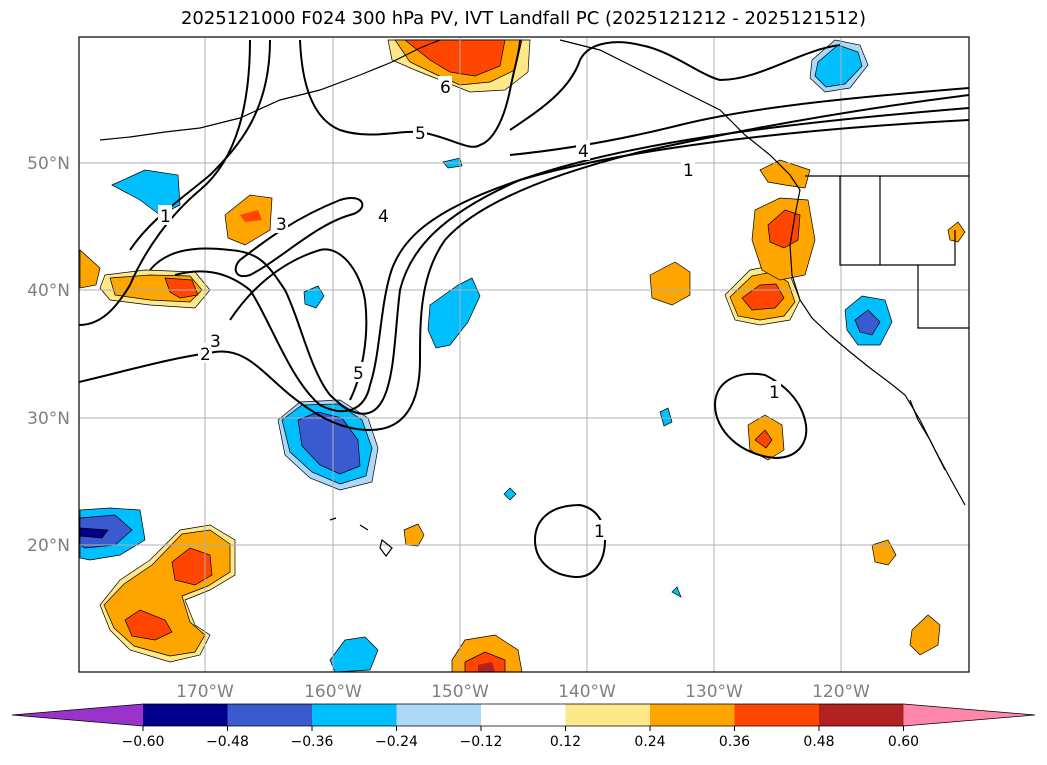  Describe the element at coordinates (143, 742) in the screenshot. I see `colorbar-tick-label: −0.60` at that location.